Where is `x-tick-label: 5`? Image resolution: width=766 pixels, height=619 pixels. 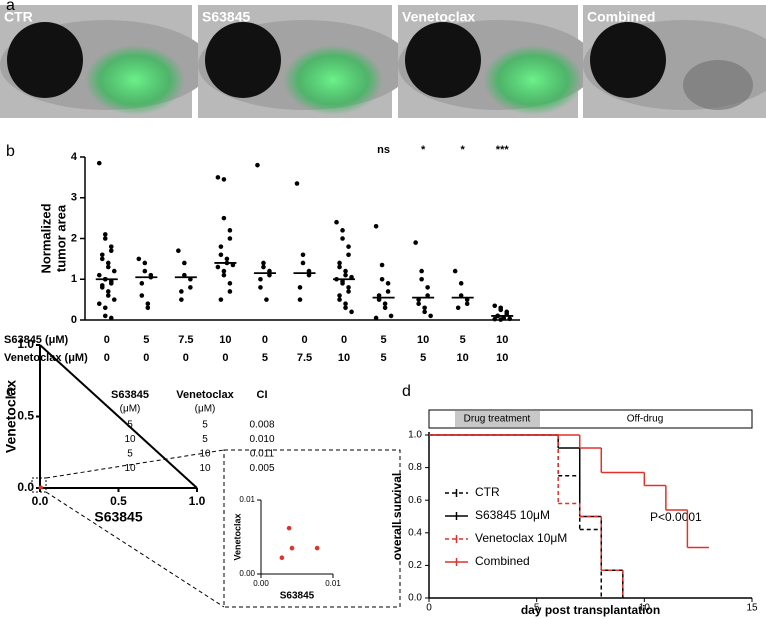 x-tick-label: 5 is located at coordinates (537, 608).